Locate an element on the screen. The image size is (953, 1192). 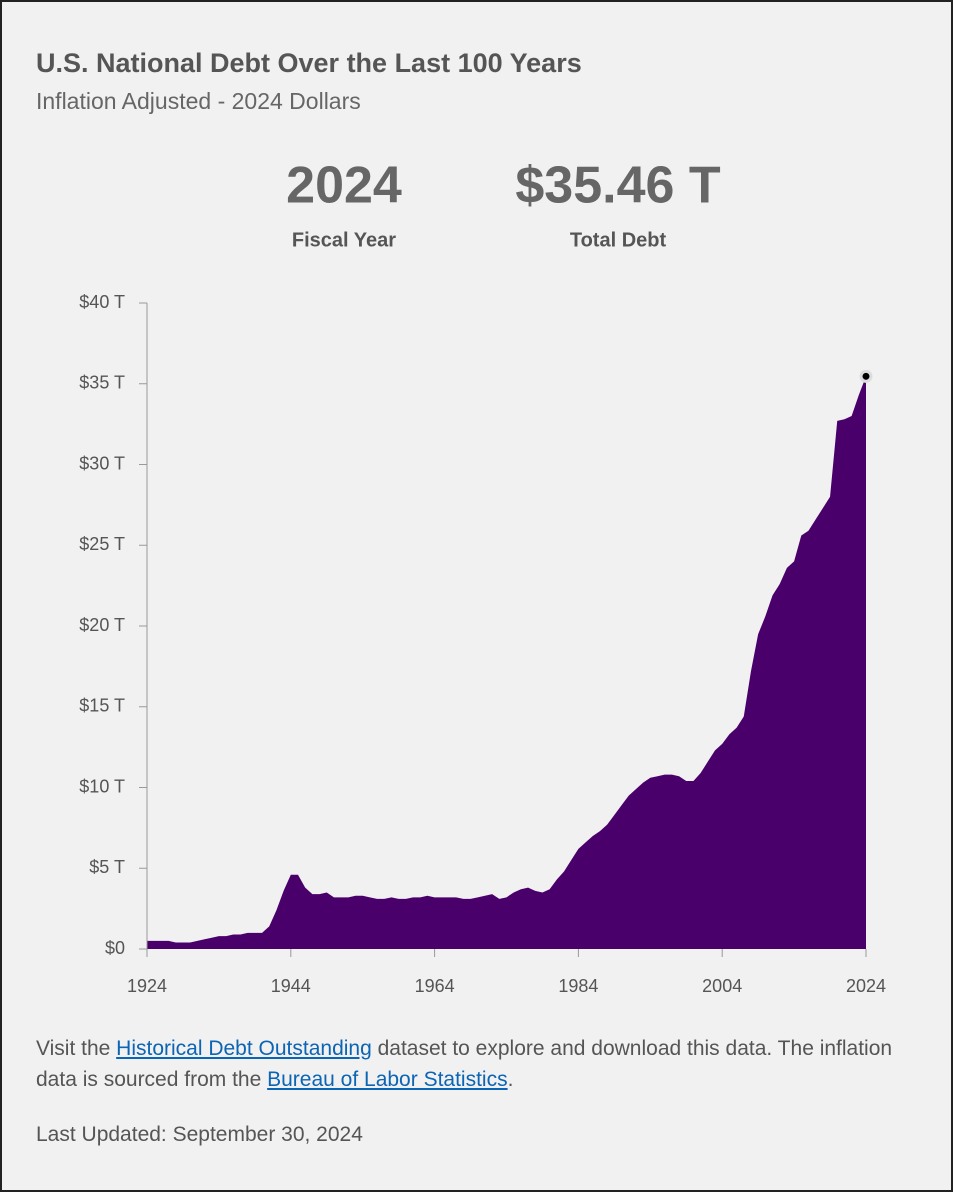
highlight-value-label: Total Debt is located at coordinates (618, 240).